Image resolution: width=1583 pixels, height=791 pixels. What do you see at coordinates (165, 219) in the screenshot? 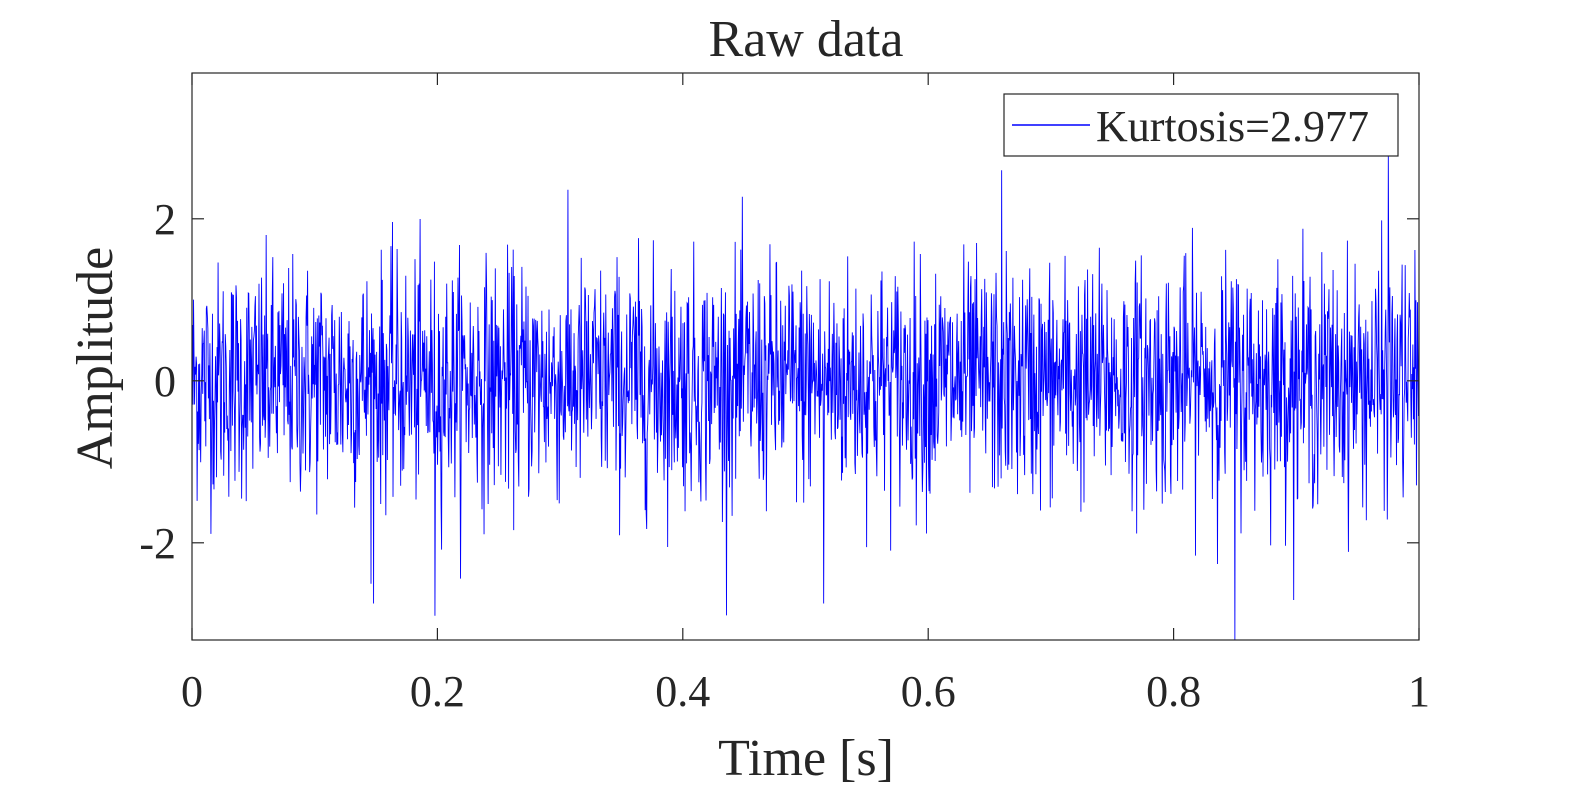
I see `y-tick-label: 2` at bounding box center [165, 219].